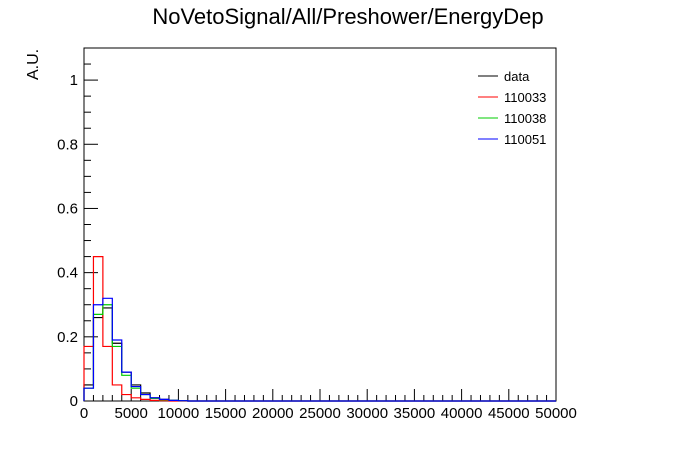  I want to click on x-tick-label: 40000, so click(462, 413).